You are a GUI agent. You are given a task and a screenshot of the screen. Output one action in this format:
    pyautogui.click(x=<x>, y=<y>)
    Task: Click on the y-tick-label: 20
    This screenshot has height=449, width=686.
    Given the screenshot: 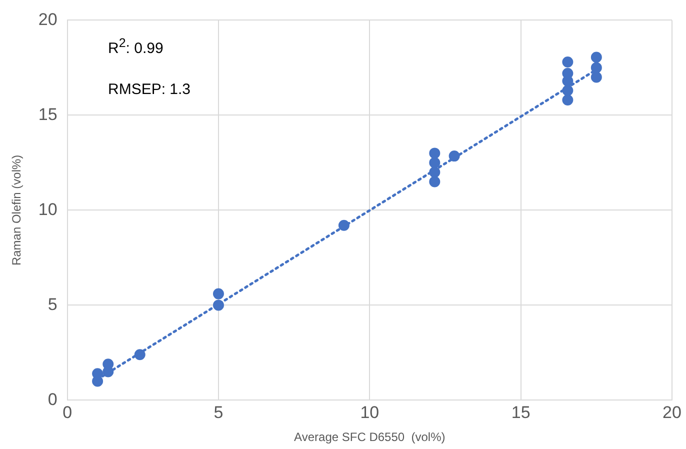 What is the action you would take?
    pyautogui.click(x=48, y=19)
    